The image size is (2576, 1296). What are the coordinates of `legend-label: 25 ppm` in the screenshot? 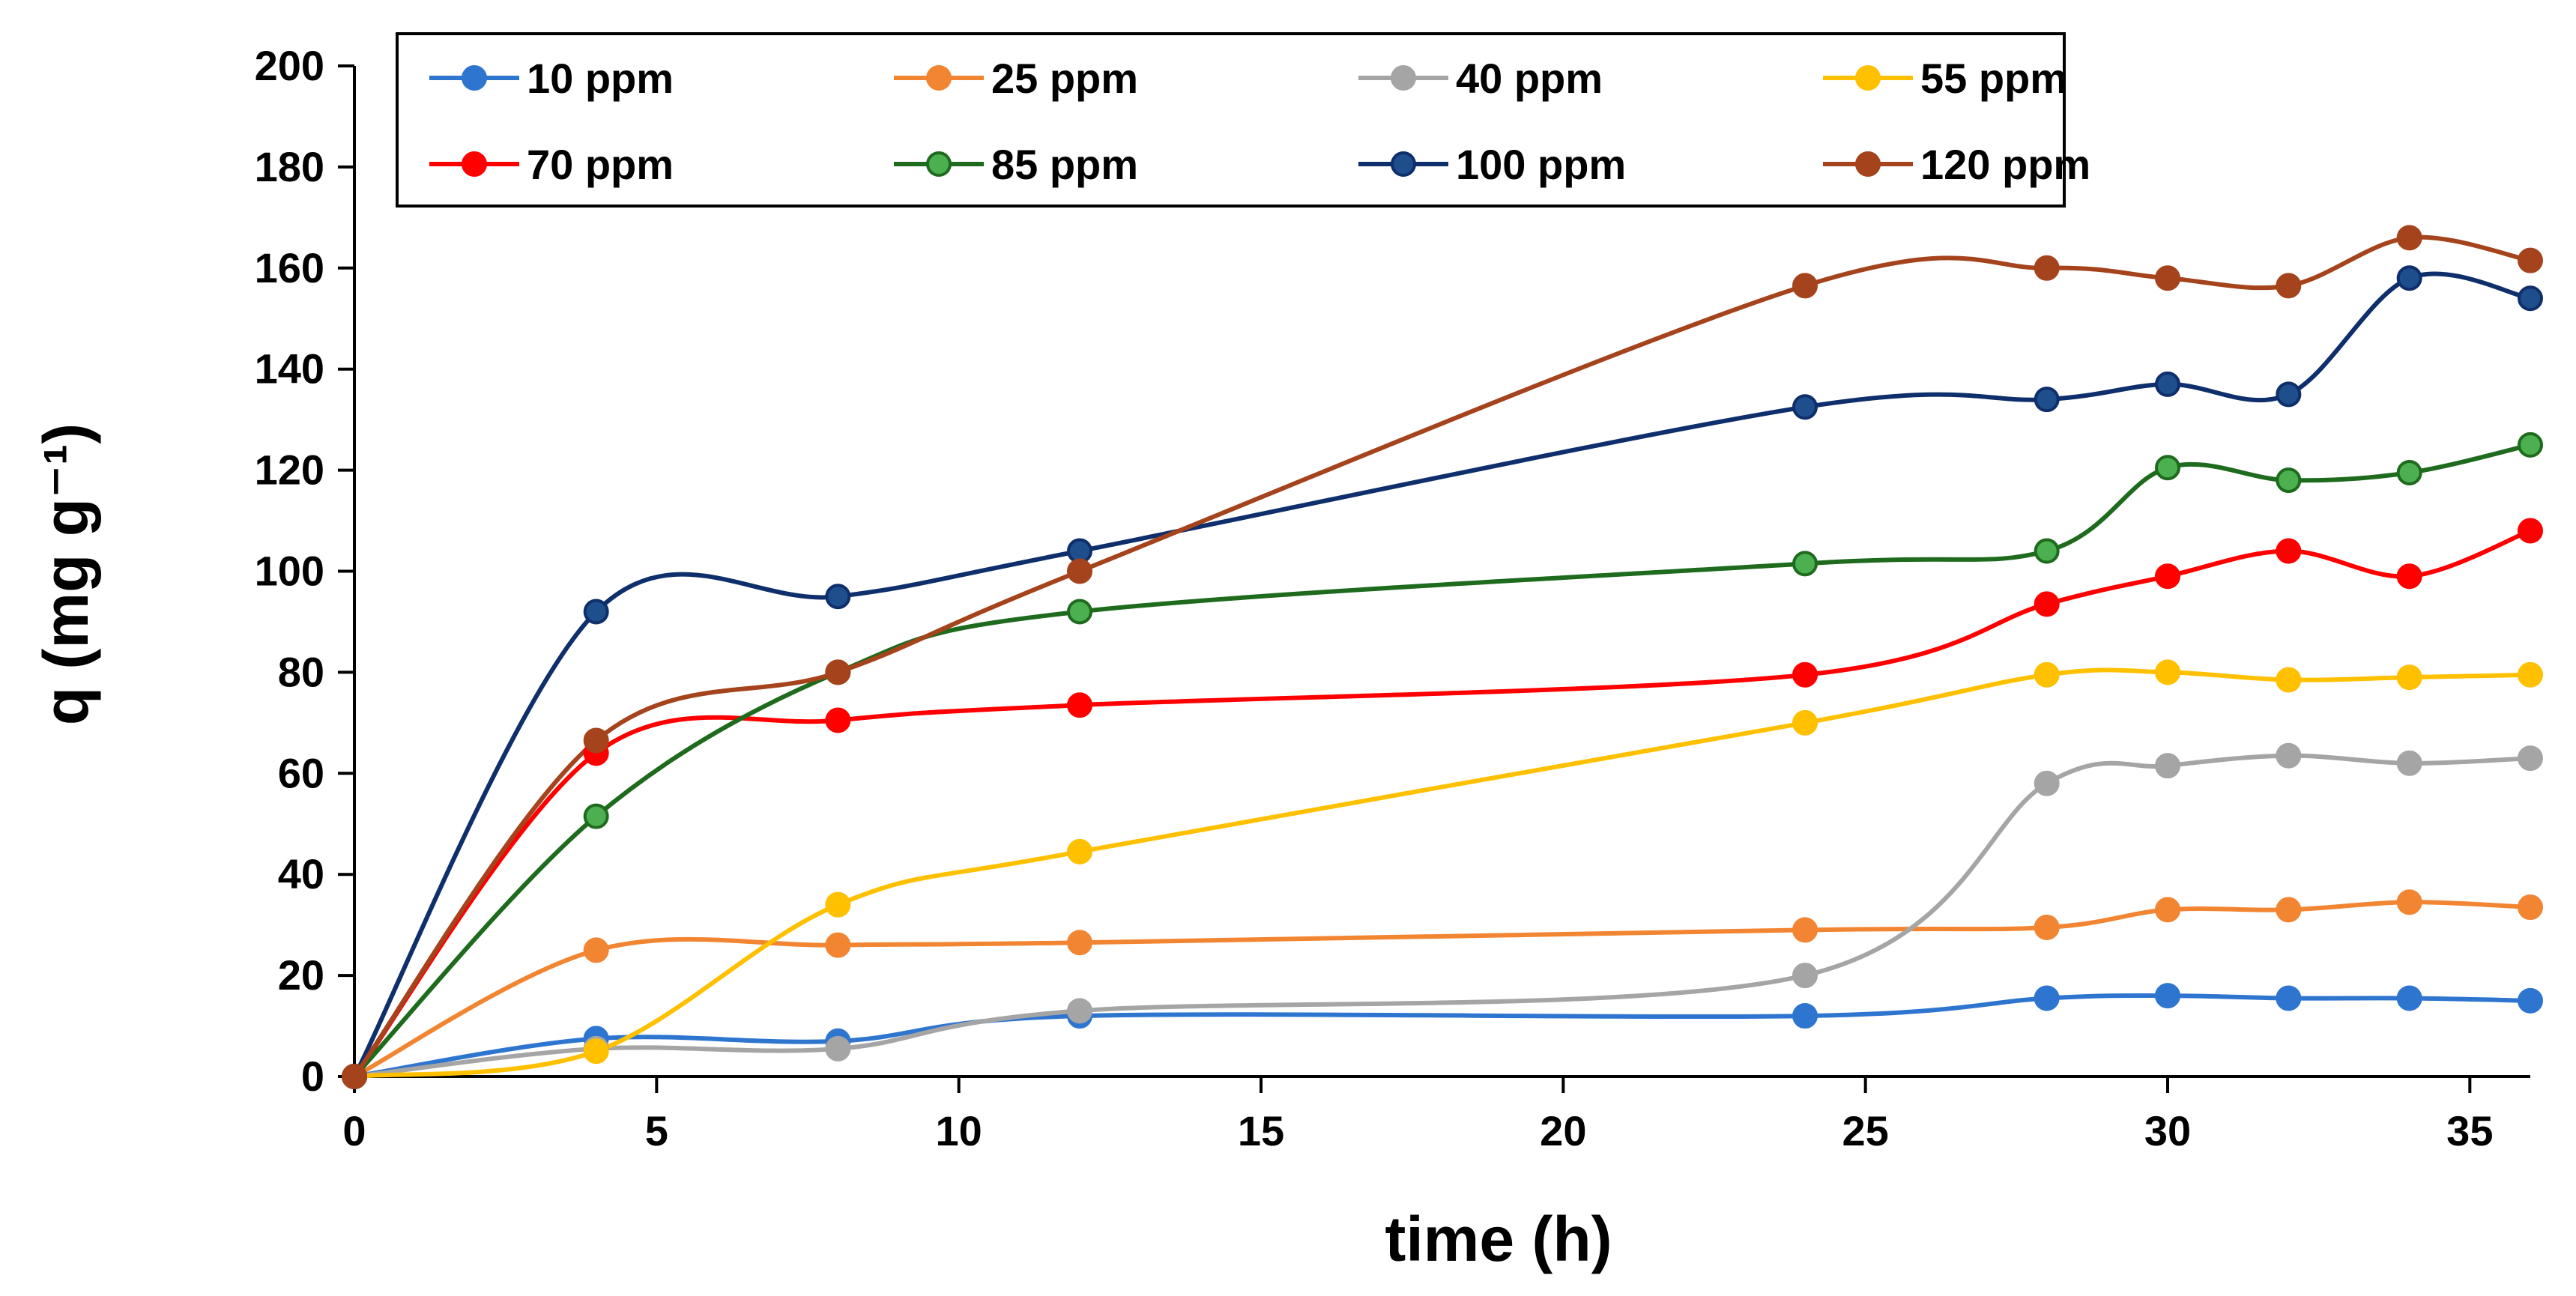 It's located at (1064, 78).